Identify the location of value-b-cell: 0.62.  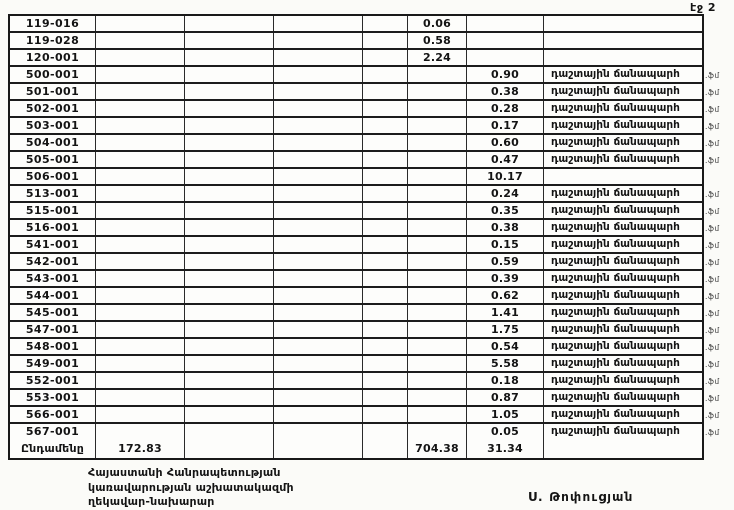
(505, 295).